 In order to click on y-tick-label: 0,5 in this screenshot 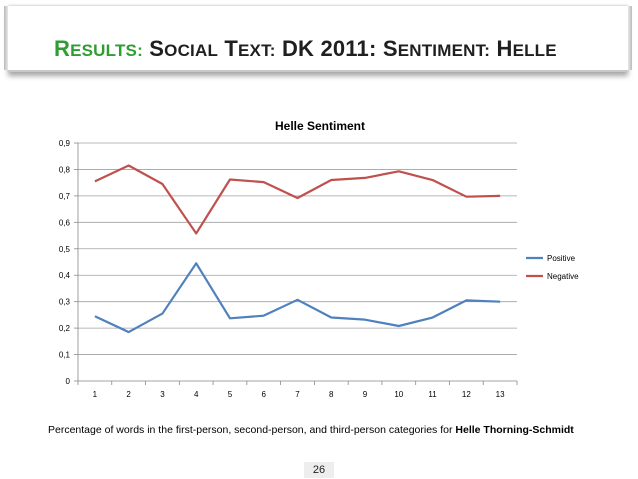, I will do `click(65, 249)`.